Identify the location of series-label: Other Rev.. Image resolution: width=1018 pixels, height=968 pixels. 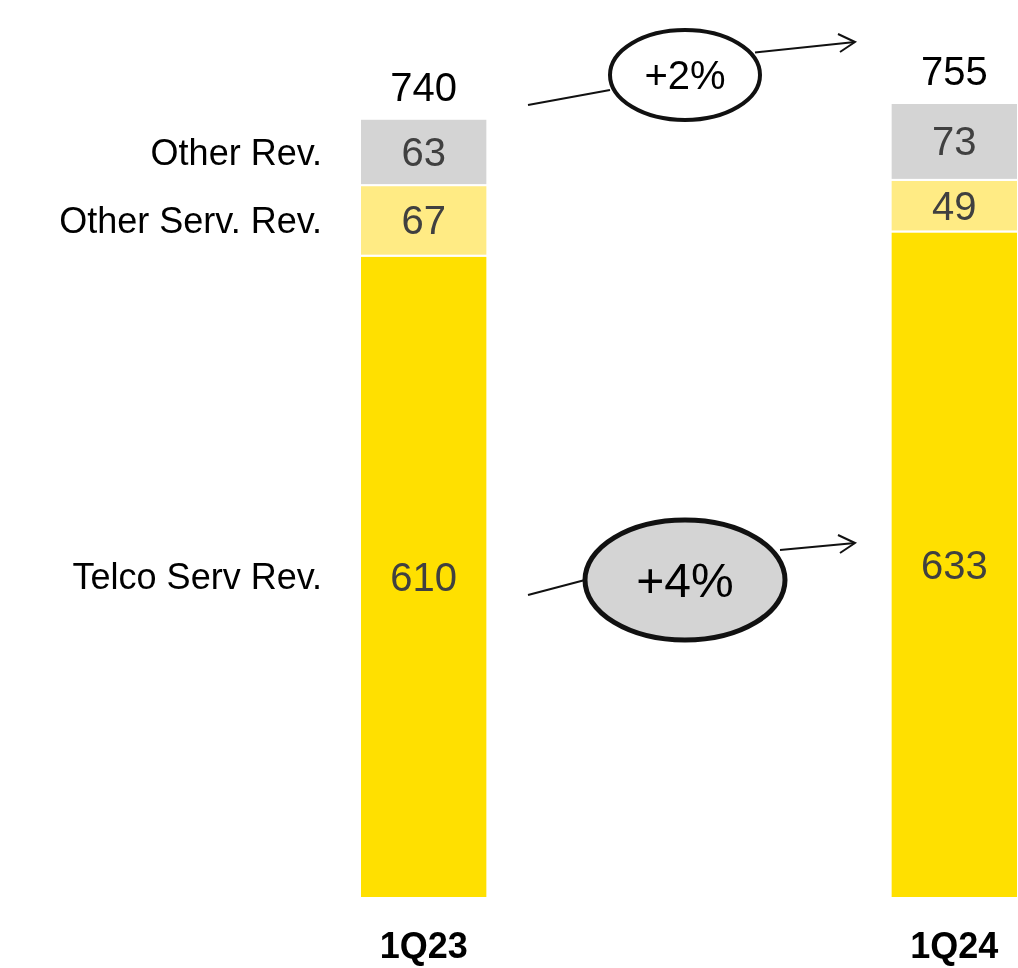
(236, 152).